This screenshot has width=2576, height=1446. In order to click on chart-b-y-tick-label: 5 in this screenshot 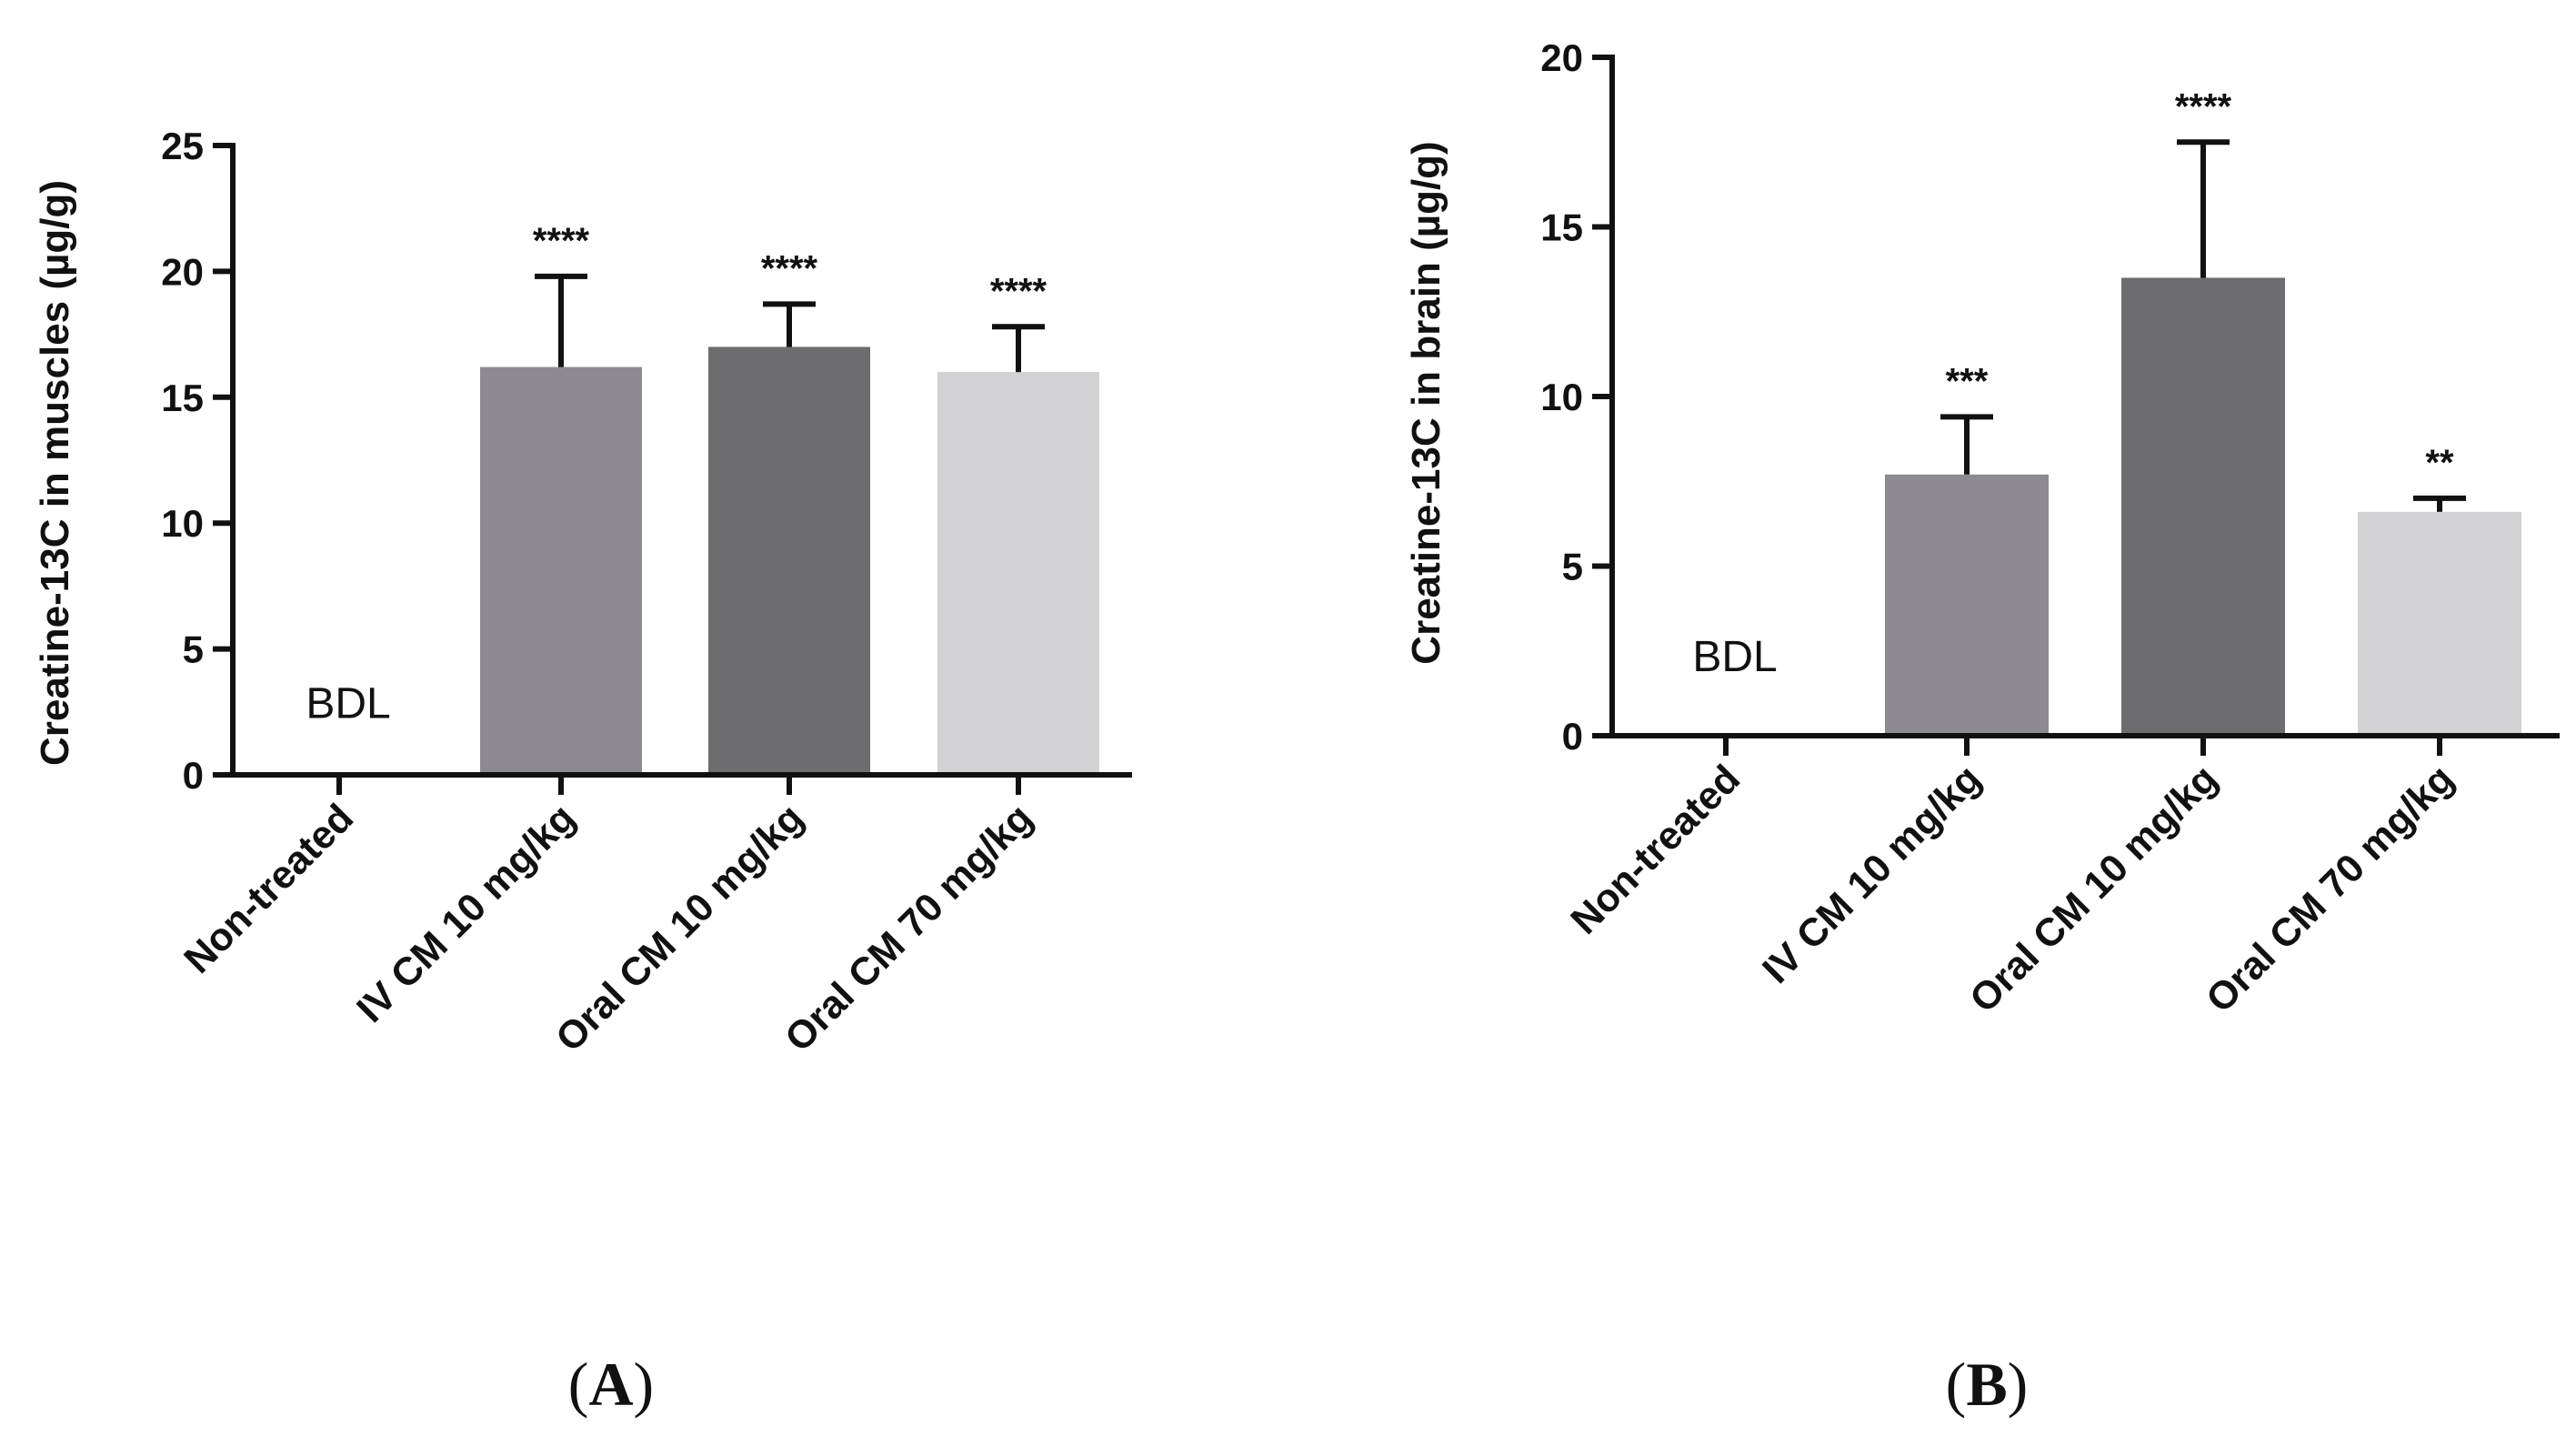, I will do `click(1572, 567)`.